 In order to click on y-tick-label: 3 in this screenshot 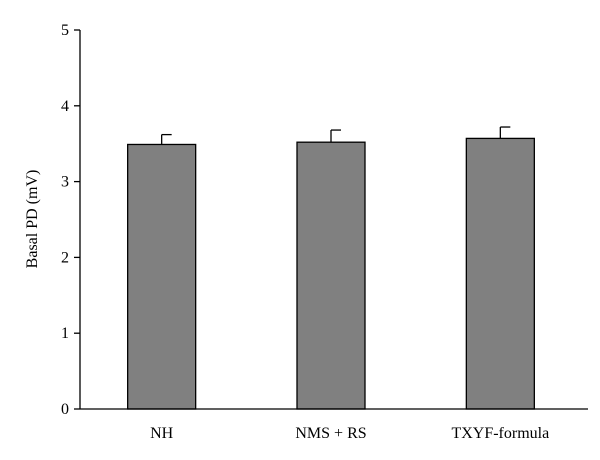, I will do `click(65, 182)`.